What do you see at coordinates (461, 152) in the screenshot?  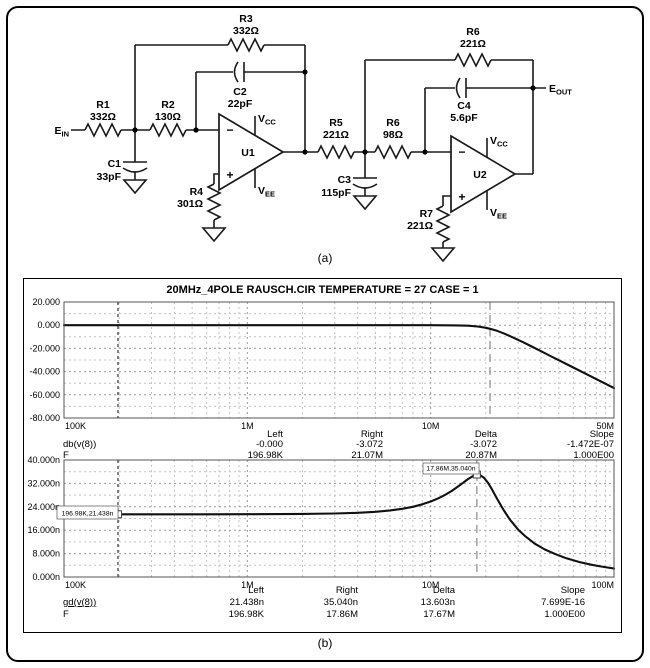 I see `u2-minus-sign: −` at bounding box center [461, 152].